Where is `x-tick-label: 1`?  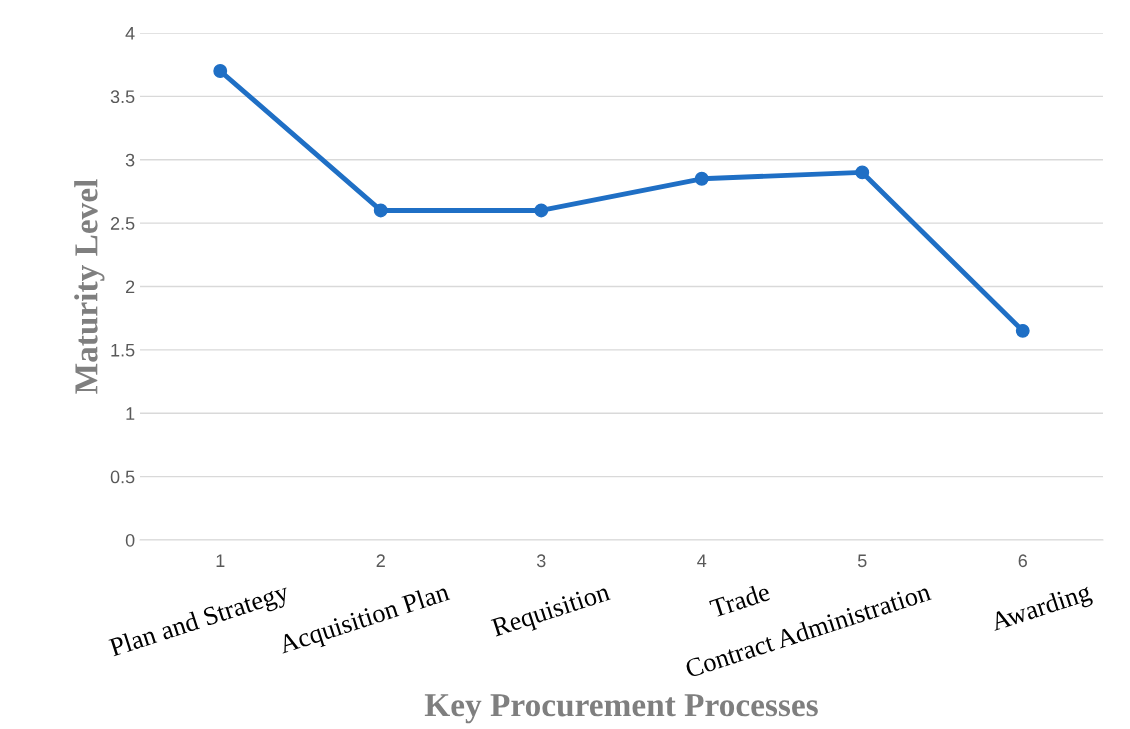 x-tick-label: 1 is located at coordinates (220, 560).